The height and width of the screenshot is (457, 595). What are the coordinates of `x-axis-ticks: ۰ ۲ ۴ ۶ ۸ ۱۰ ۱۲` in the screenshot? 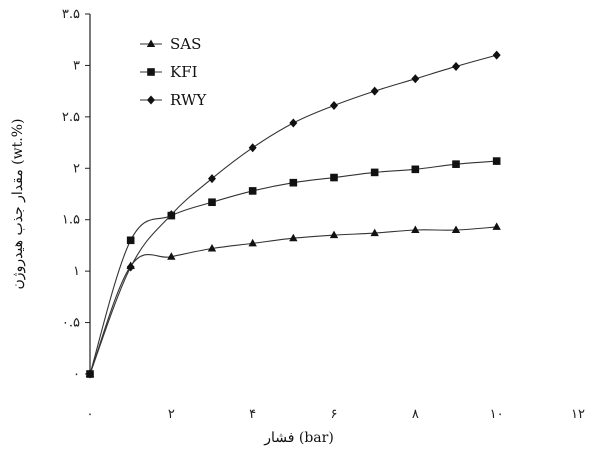 It's located at (336, 414).